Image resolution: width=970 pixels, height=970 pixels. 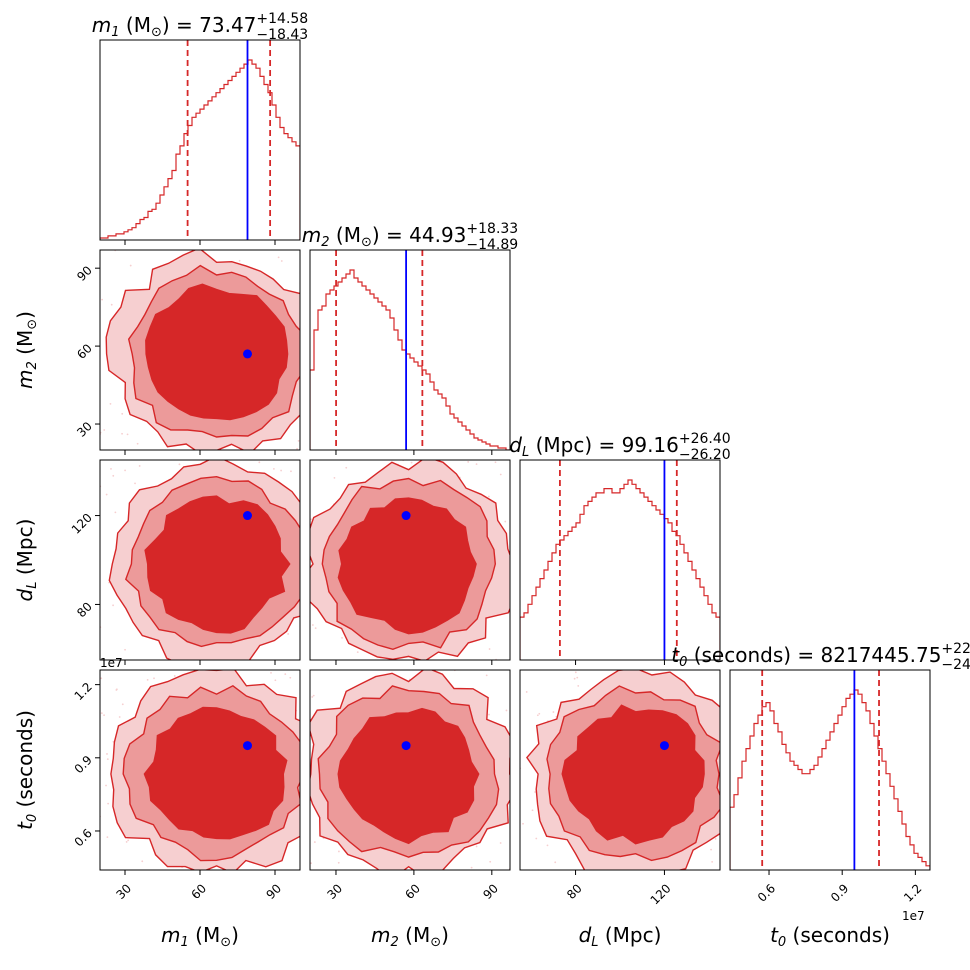 I want to click on y-tick-label: 80, so click(x=84, y=609).